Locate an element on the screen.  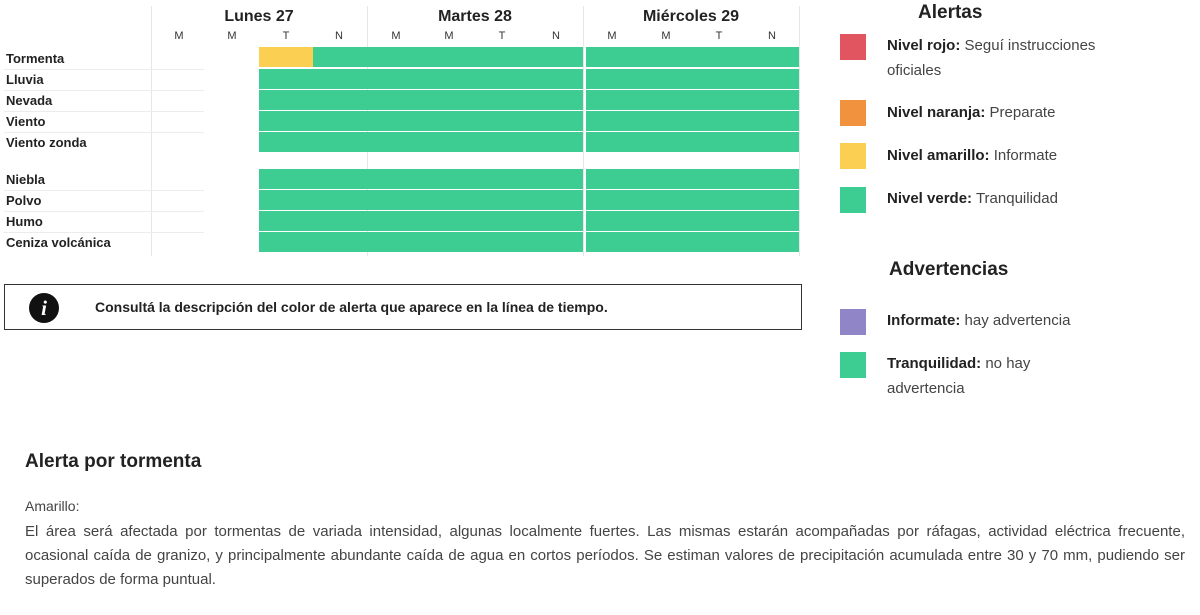
day-header-miercoles: Miércoles 29 is located at coordinates (691, 16).